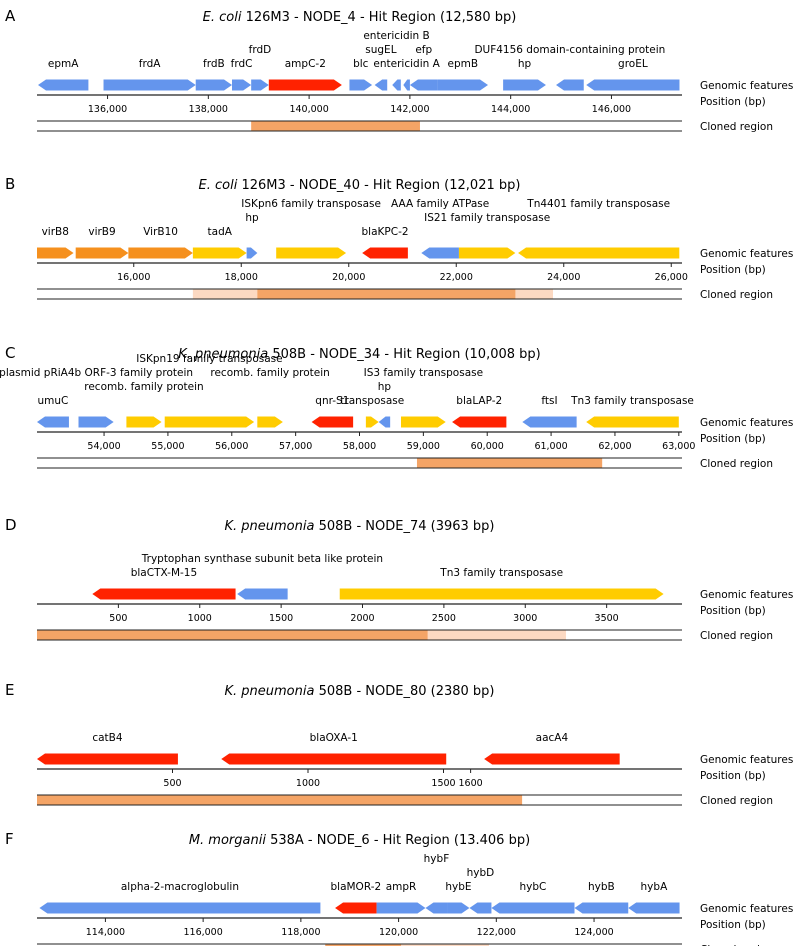 Image resolution: width=796 pixels, height=946 pixels. Describe the element at coordinates (63, 64) in the screenshot. I see `gene-label: epmA` at that location.